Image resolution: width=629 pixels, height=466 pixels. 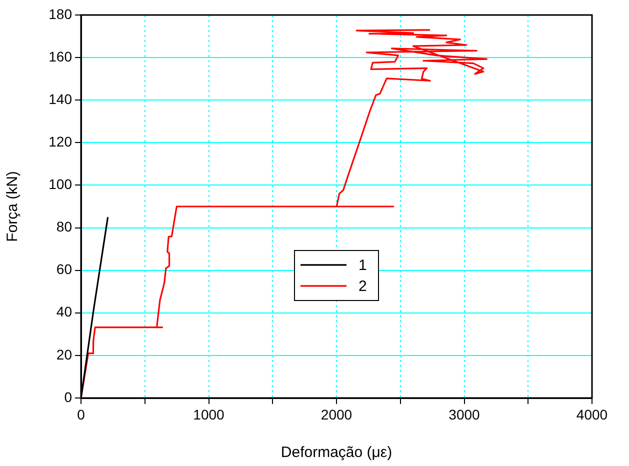 I want to click on x-tick-label: 1000, so click(x=209, y=414).